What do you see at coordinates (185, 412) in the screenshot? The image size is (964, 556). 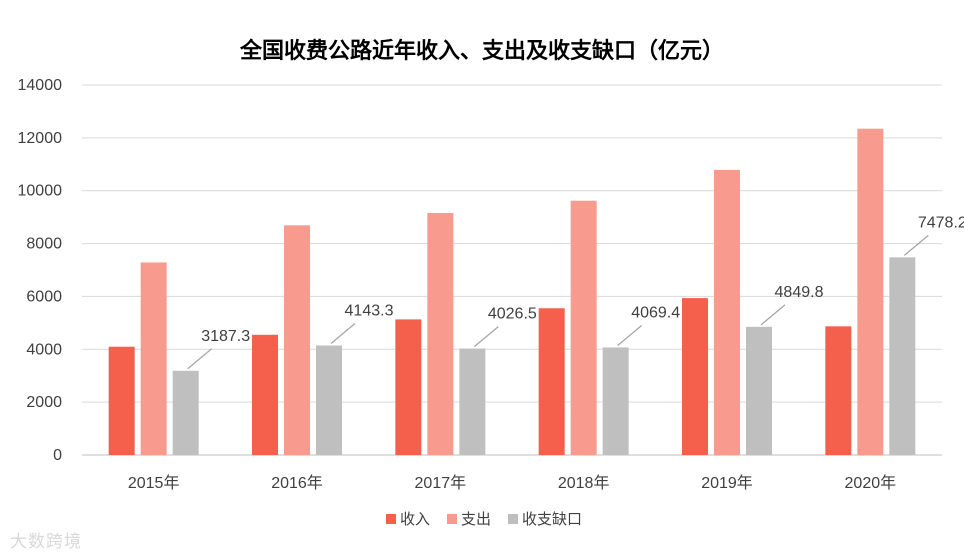 I see `bar-收支缺口-2015年` at bounding box center [185, 412].